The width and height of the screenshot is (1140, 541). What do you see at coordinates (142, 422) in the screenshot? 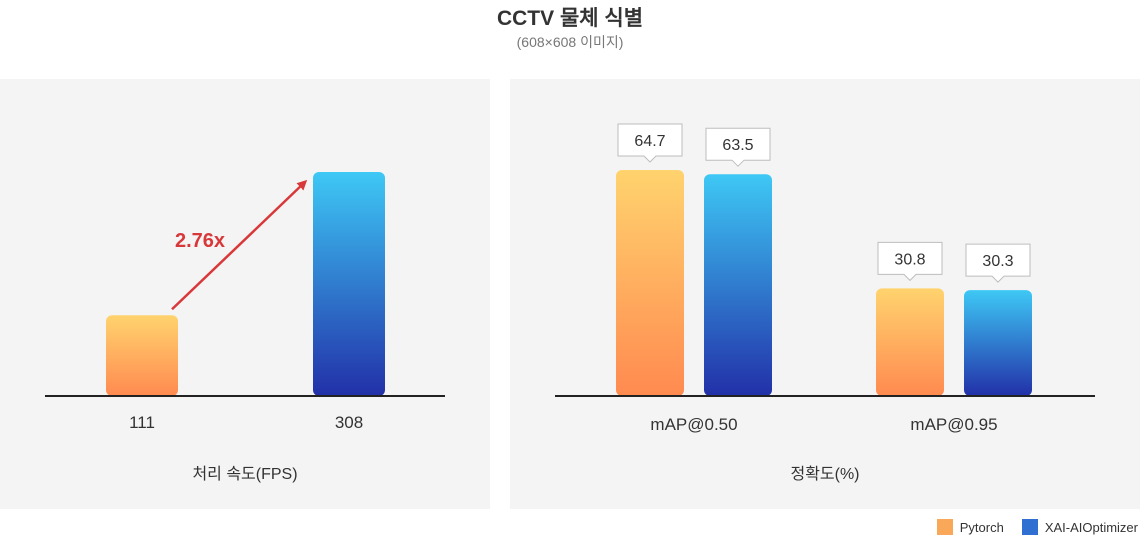
I see `tick-label-111: 111` at bounding box center [142, 422].